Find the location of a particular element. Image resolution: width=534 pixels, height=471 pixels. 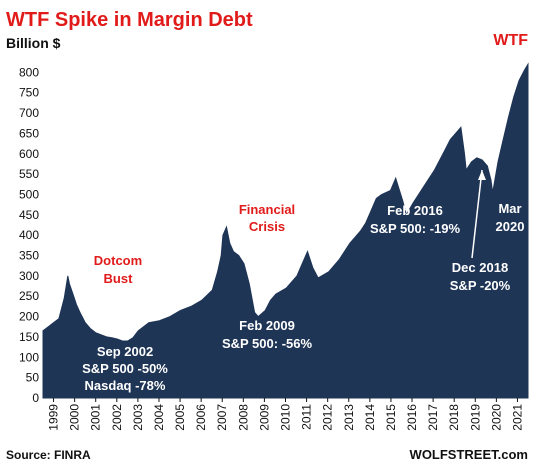

y-tick-label: 750 is located at coordinates (29, 93).